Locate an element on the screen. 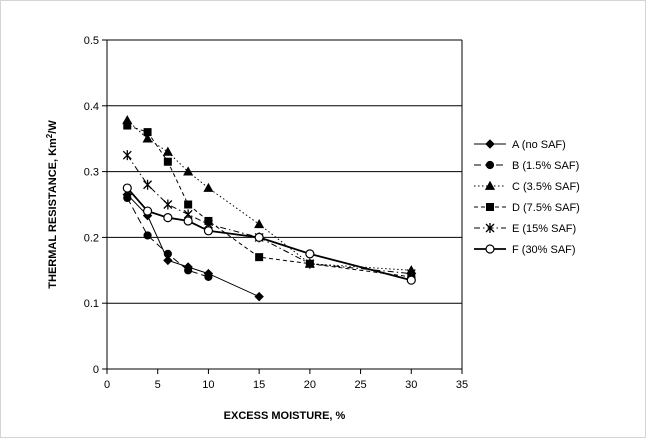 The width and height of the screenshot is (646, 438). legend-entry-2: C (3.5% SAF) is located at coordinates (527, 186).